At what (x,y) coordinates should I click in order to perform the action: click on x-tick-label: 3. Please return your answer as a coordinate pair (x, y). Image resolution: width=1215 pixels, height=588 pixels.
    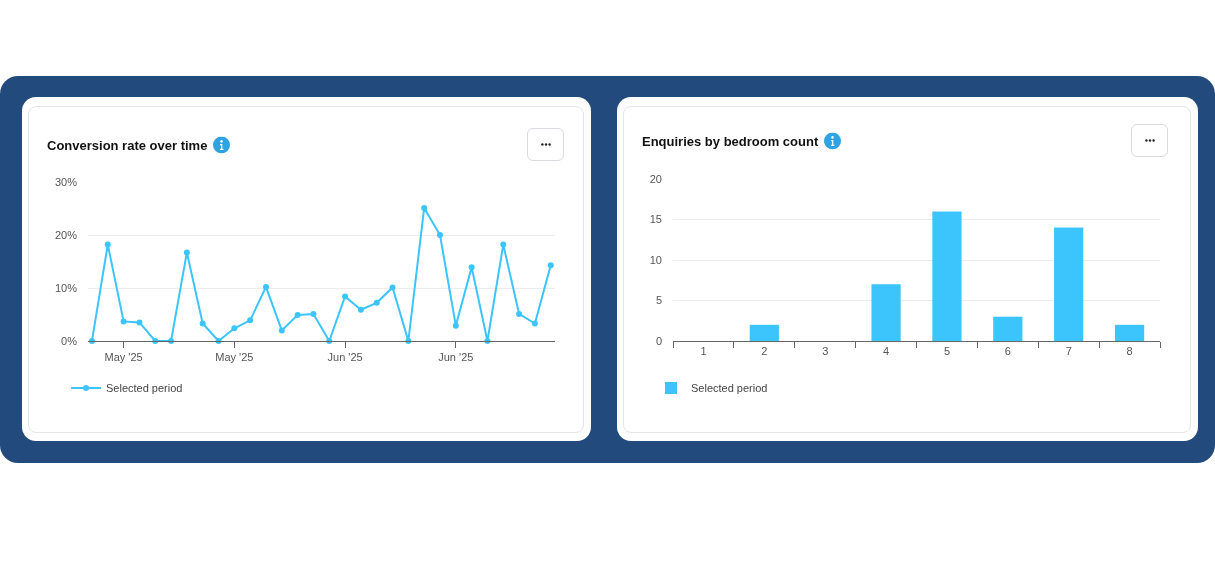
    Looking at the image, I should click on (825, 351).